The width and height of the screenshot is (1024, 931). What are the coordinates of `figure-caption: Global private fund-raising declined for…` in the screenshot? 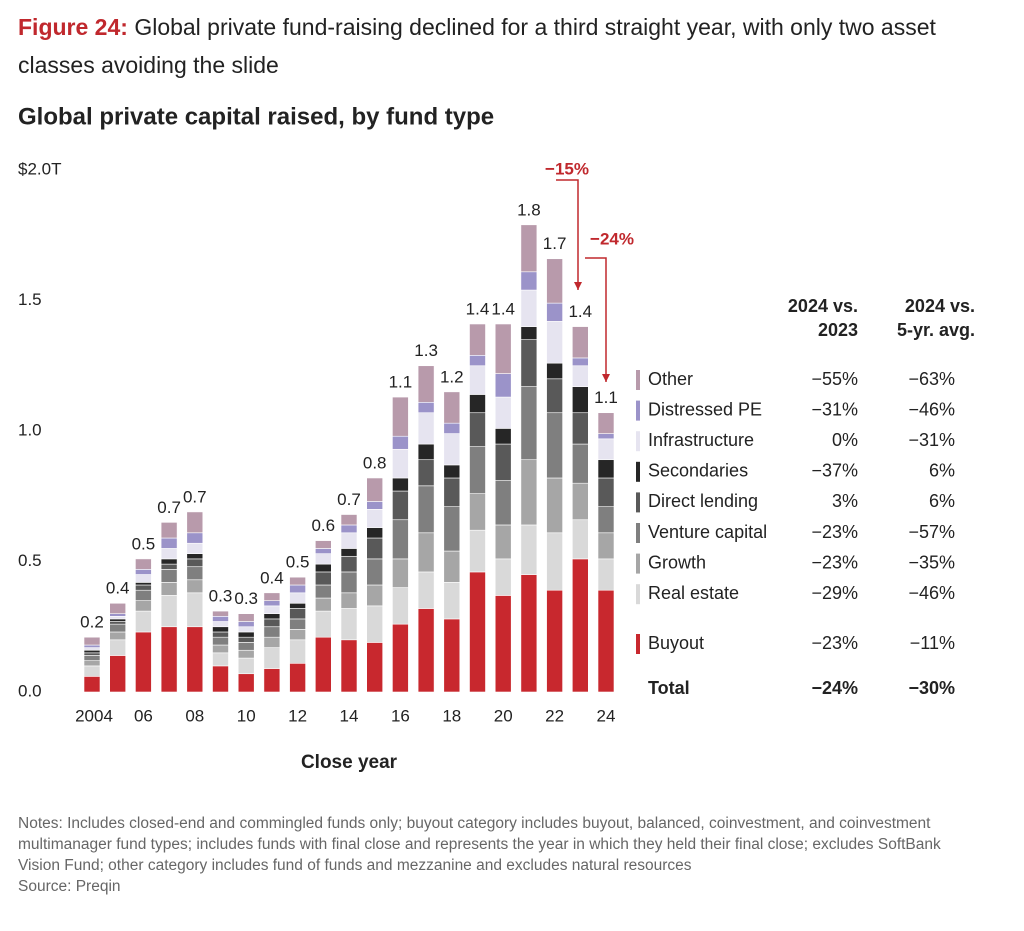 It's located at (477, 46).